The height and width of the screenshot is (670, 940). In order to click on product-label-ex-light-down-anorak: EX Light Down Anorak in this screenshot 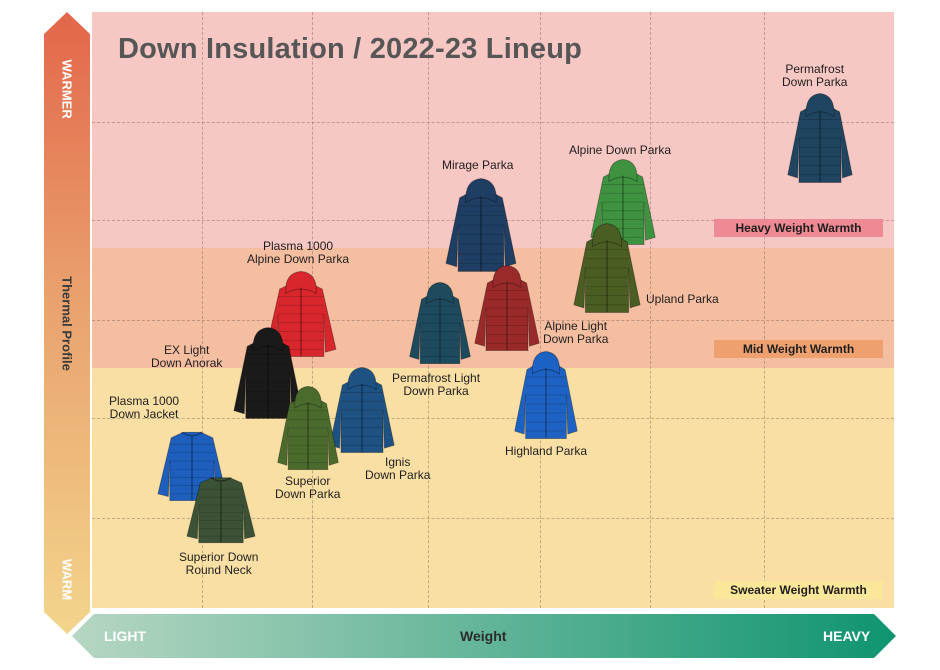, I will do `click(187, 356)`.